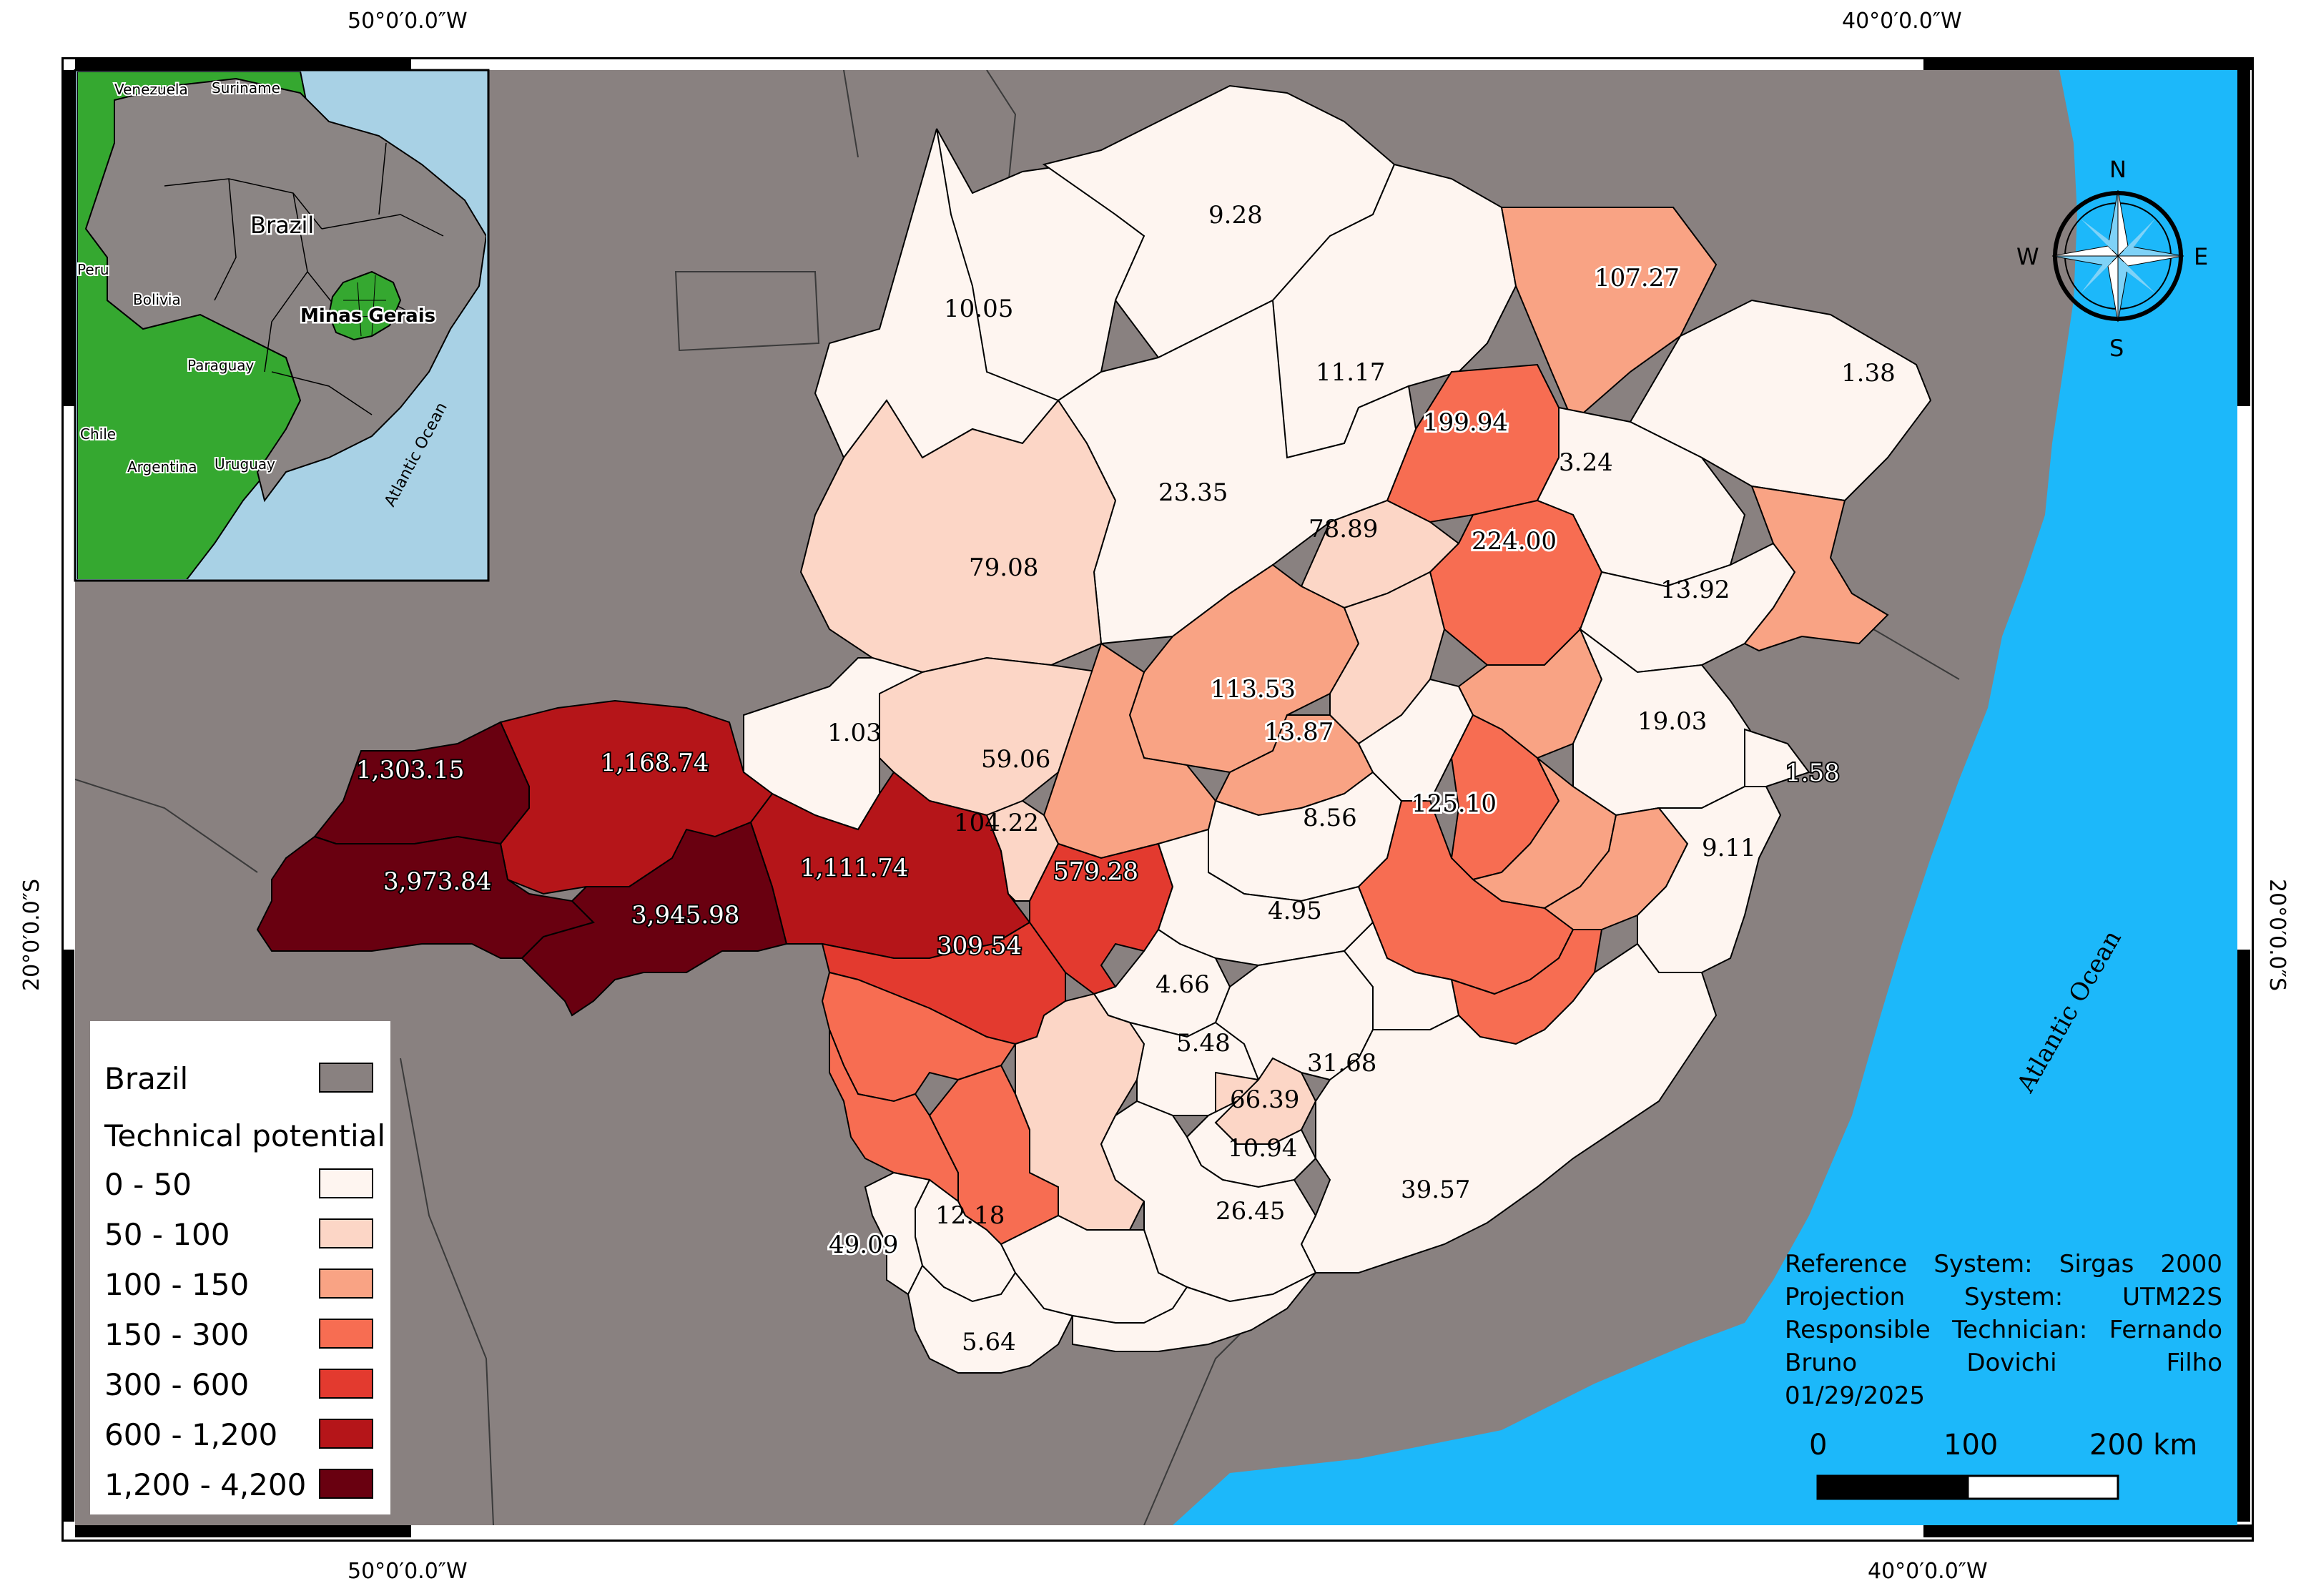 The image size is (2301, 1596). What do you see at coordinates (157, 300) in the screenshot?
I see `inset-bolivia: Bolivia` at bounding box center [157, 300].